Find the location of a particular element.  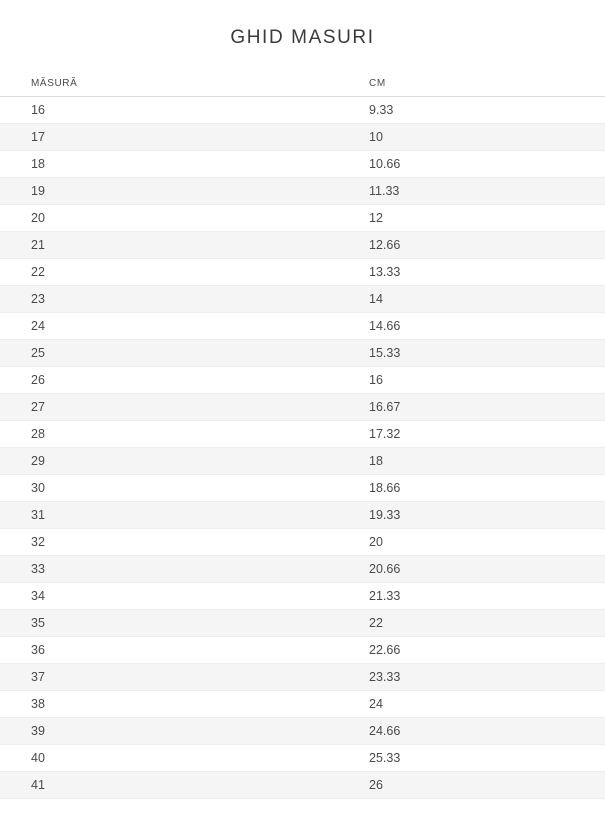

cell-cm: 12 is located at coordinates (477, 218).